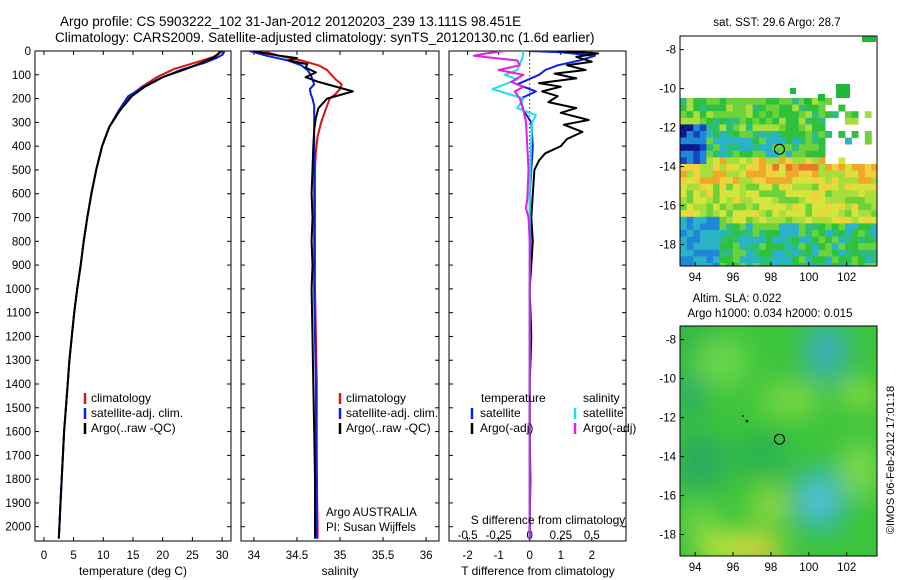 The image size is (900, 580). What do you see at coordinates (133, 571) in the screenshot?
I see `temperature-xlabel: temperature (deg C)` at bounding box center [133, 571].